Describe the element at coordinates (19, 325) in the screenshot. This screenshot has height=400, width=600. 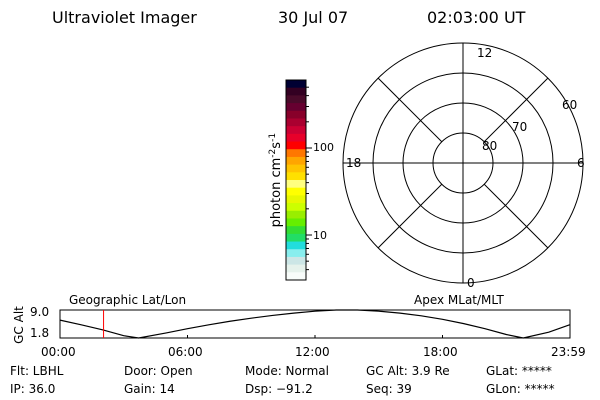
I see `timeline-ylabel: GC Alt` at that location.